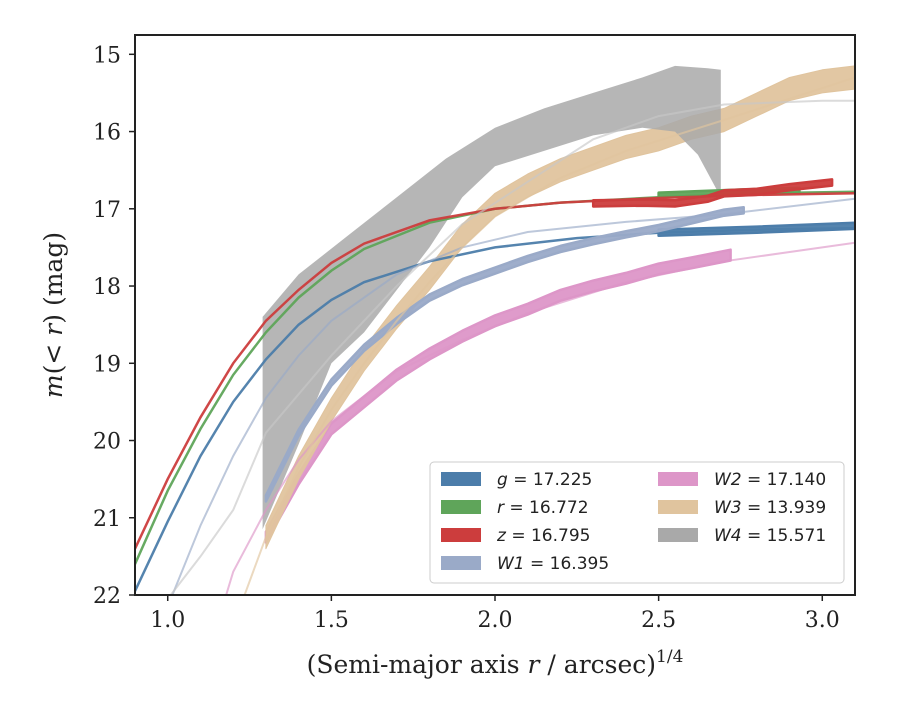 This screenshot has height=705, width=900. Describe the element at coordinates (107, 442) in the screenshot. I see `y-tick-label: 20` at that location.